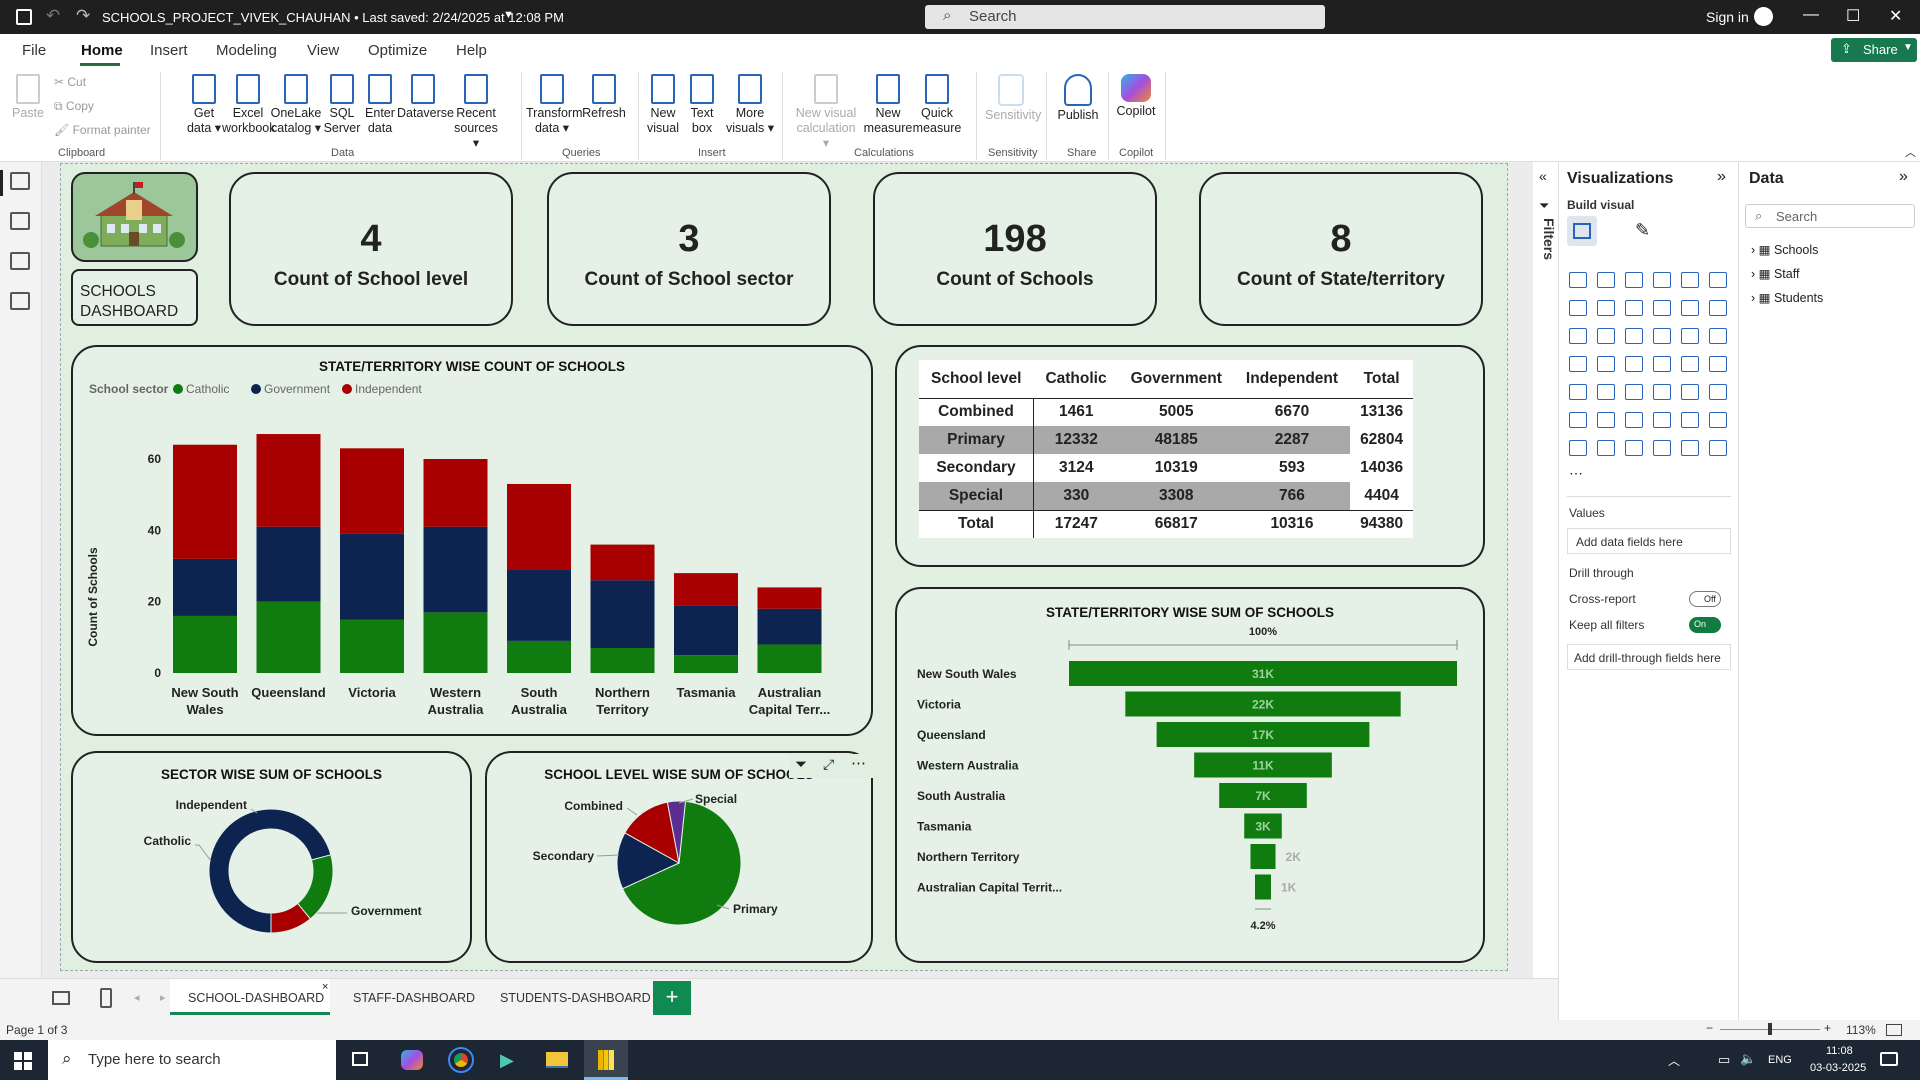 The height and width of the screenshot is (1080, 1920). Describe the element at coordinates (1690, 308) in the screenshot. I see `line-column-visual-icon` at that location.